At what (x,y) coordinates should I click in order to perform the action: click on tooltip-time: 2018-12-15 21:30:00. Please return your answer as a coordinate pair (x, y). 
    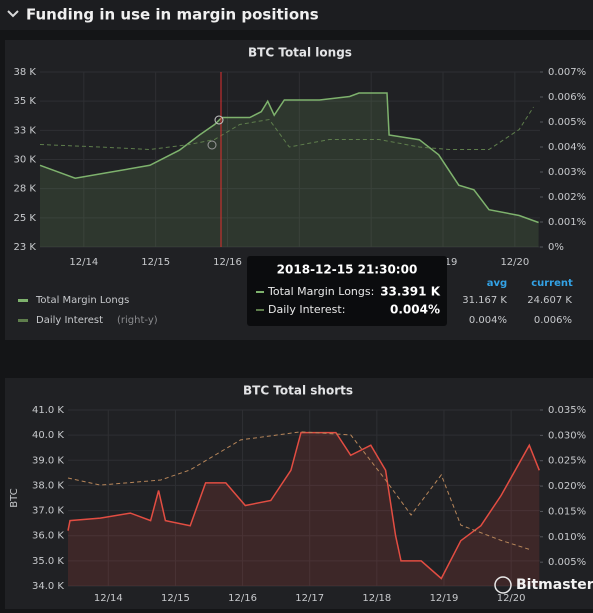
    Looking at the image, I should click on (347, 270).